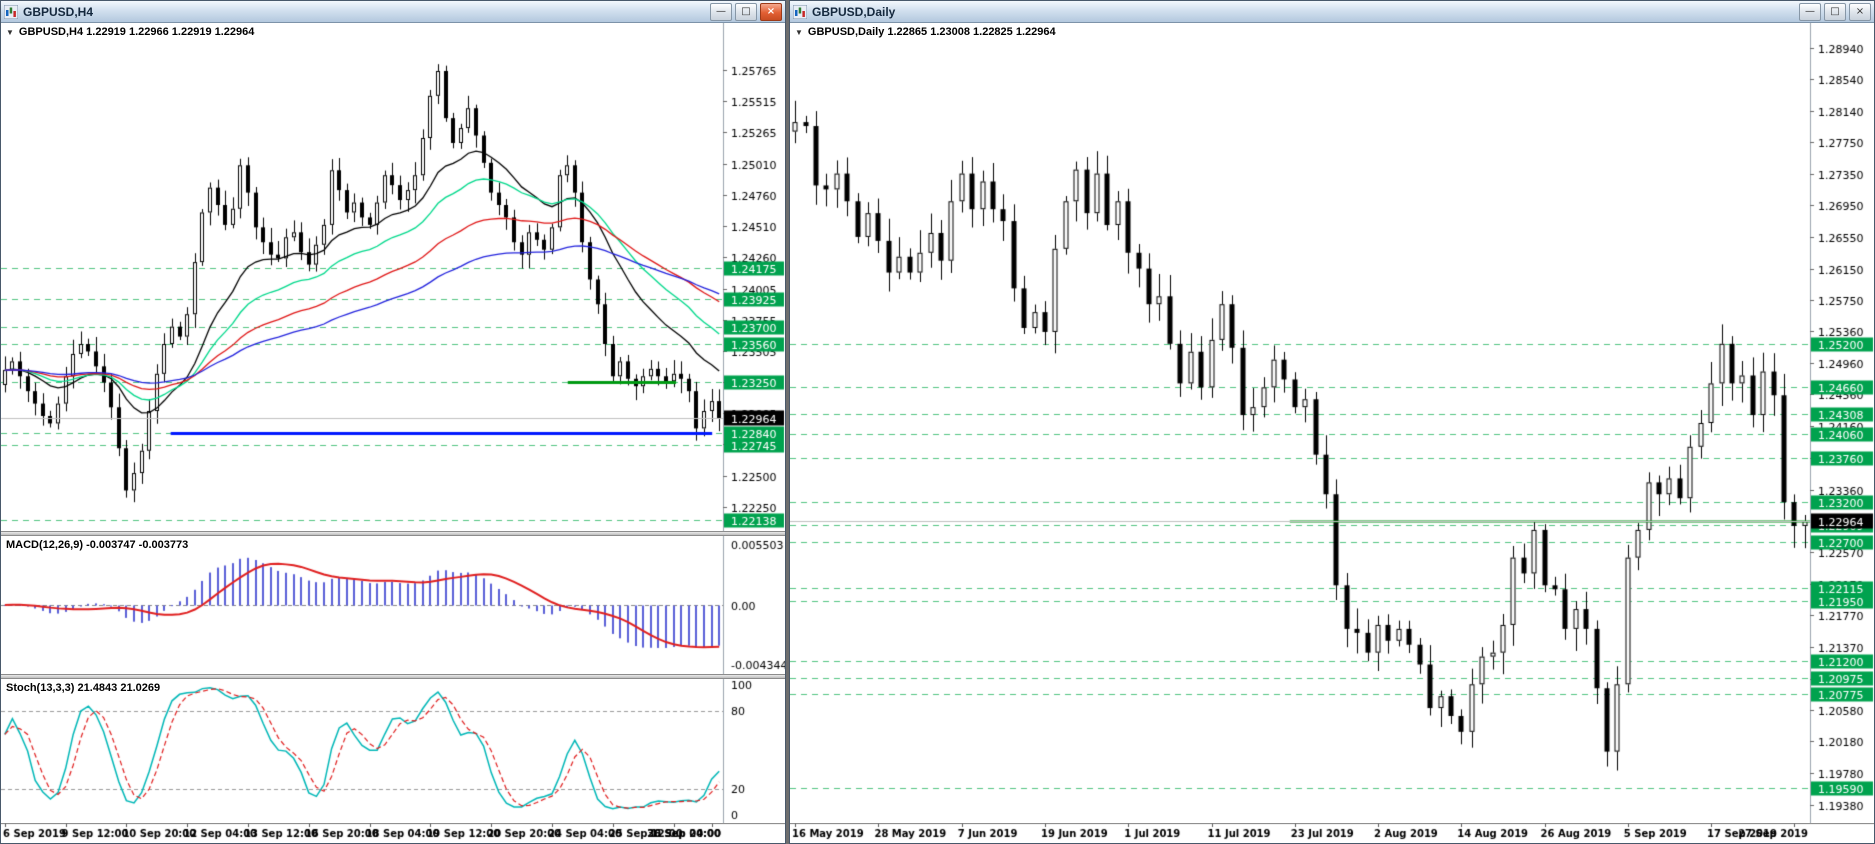 The height and width of the screenshot is (844, 1875). What do you see at coordinates (1332, 833) in the screenshot?
I see `daily-time-axis` at bounding box center [1332, 833].